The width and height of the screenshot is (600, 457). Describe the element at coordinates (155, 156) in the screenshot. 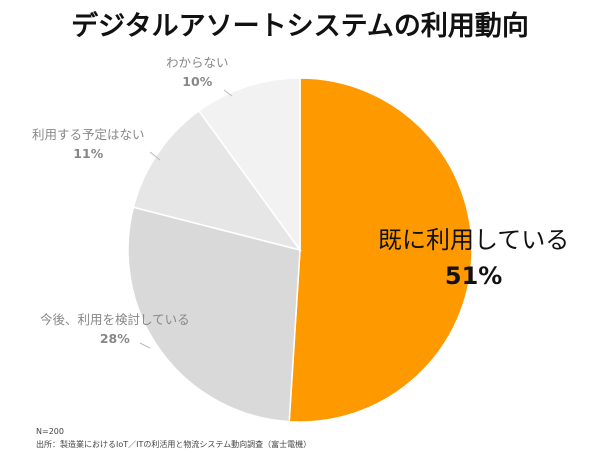

I see `leader-line-no-plan` at that location.